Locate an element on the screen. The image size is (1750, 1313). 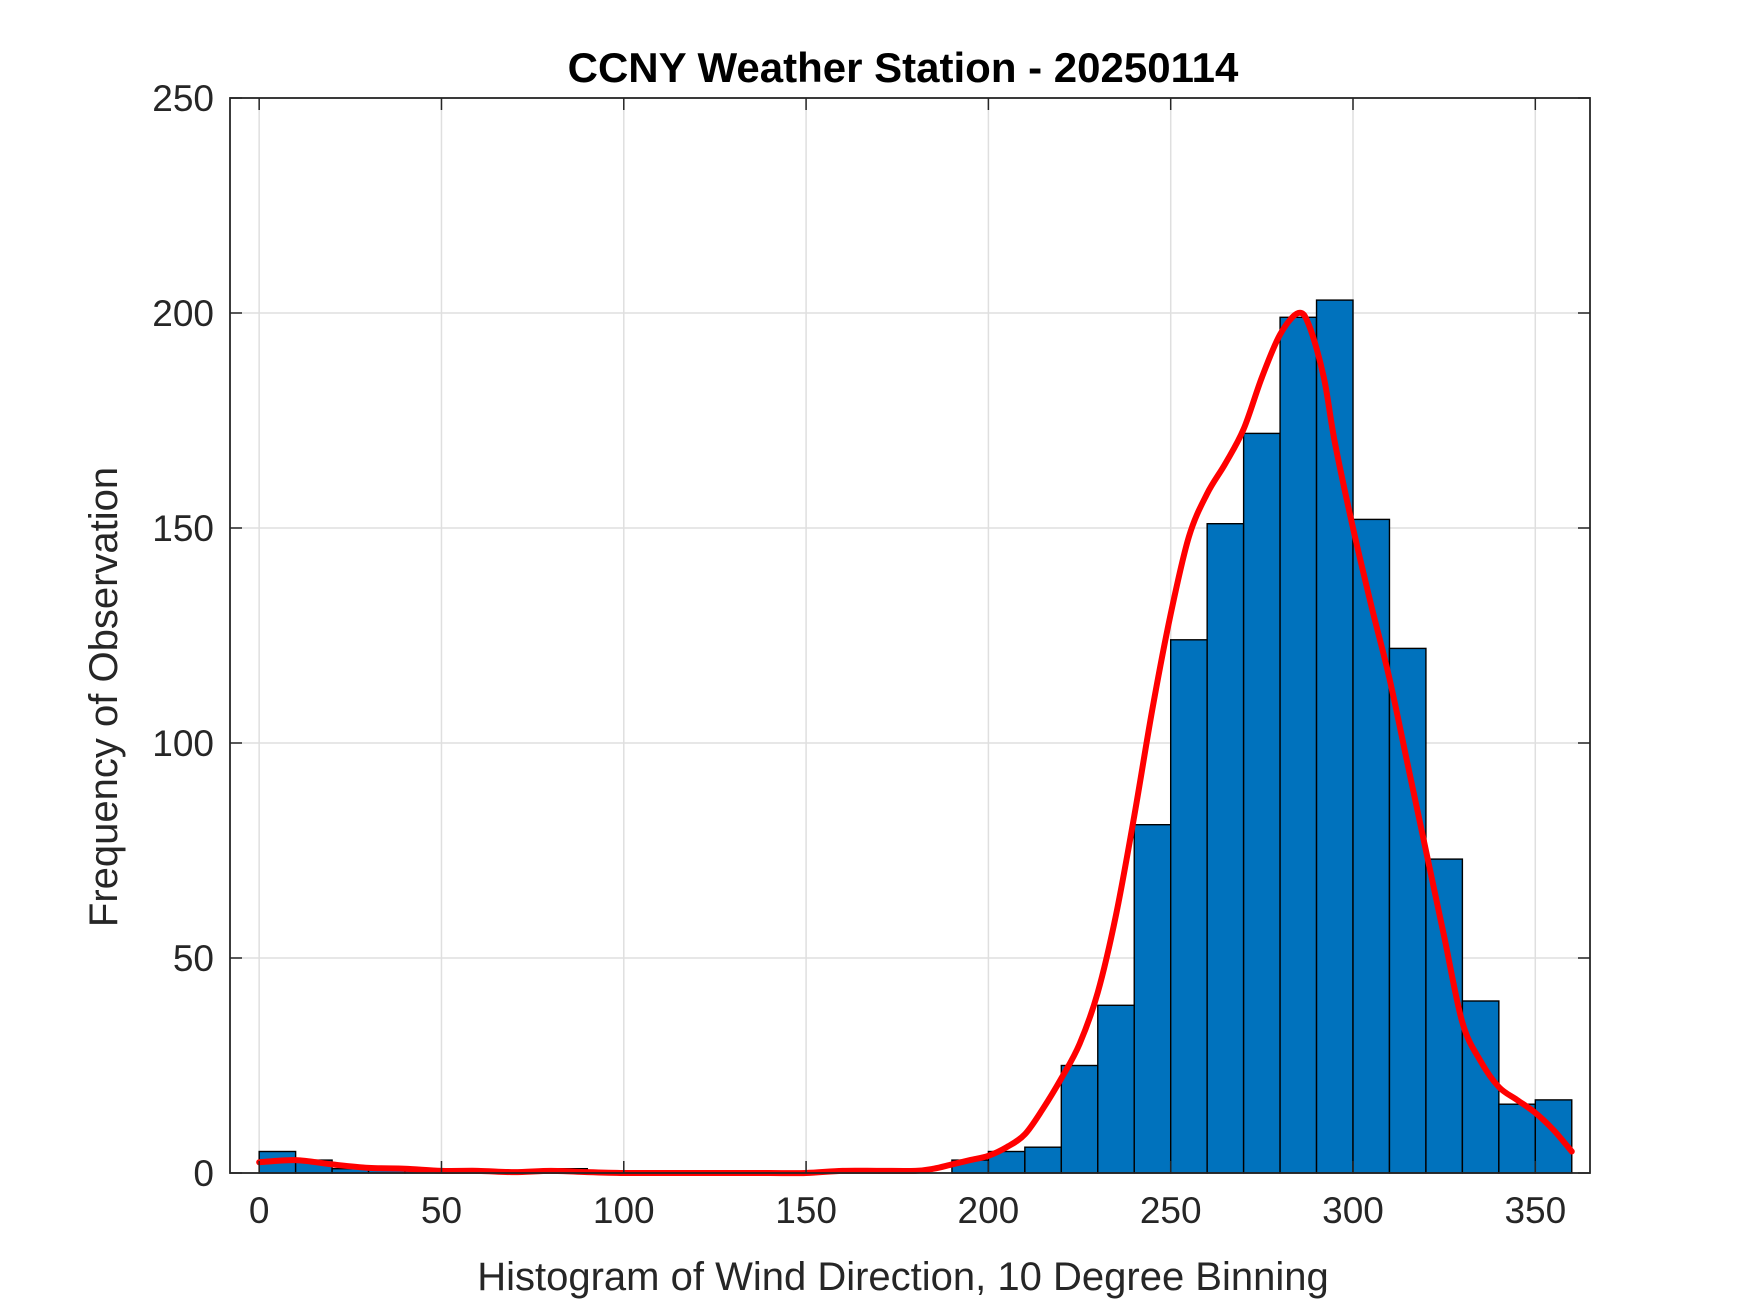
y-tick-label: 150 is located at coordinates (183, 528).